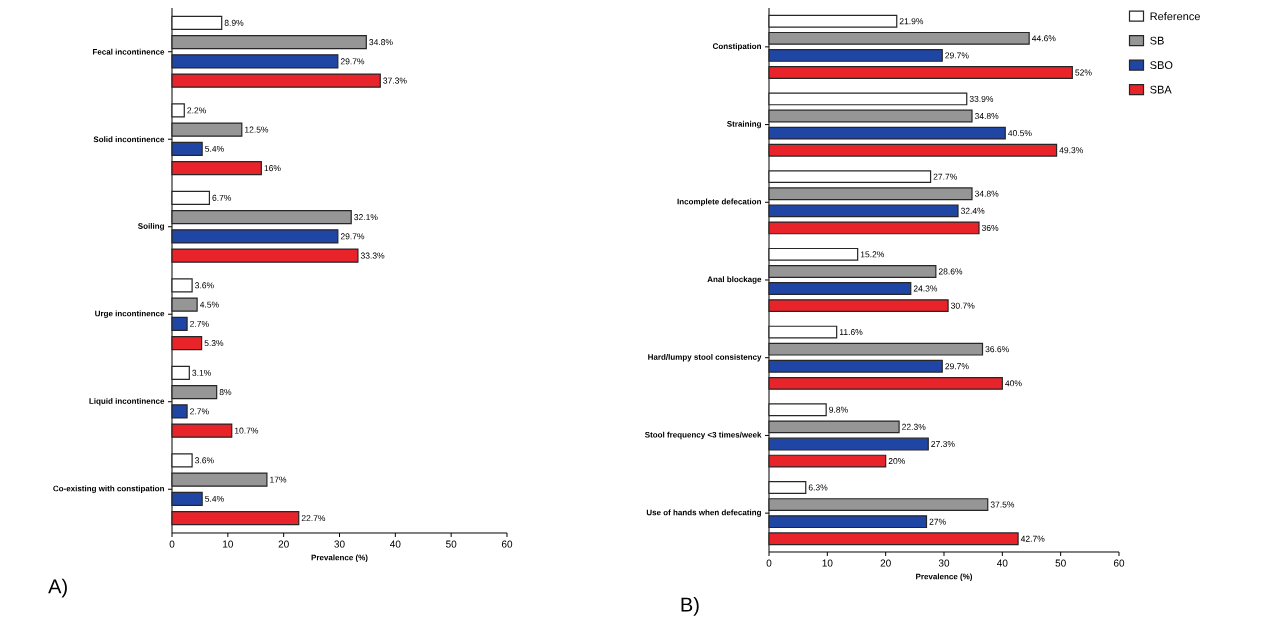  I want to click on data-label: 9.8%, so click(838, 409).